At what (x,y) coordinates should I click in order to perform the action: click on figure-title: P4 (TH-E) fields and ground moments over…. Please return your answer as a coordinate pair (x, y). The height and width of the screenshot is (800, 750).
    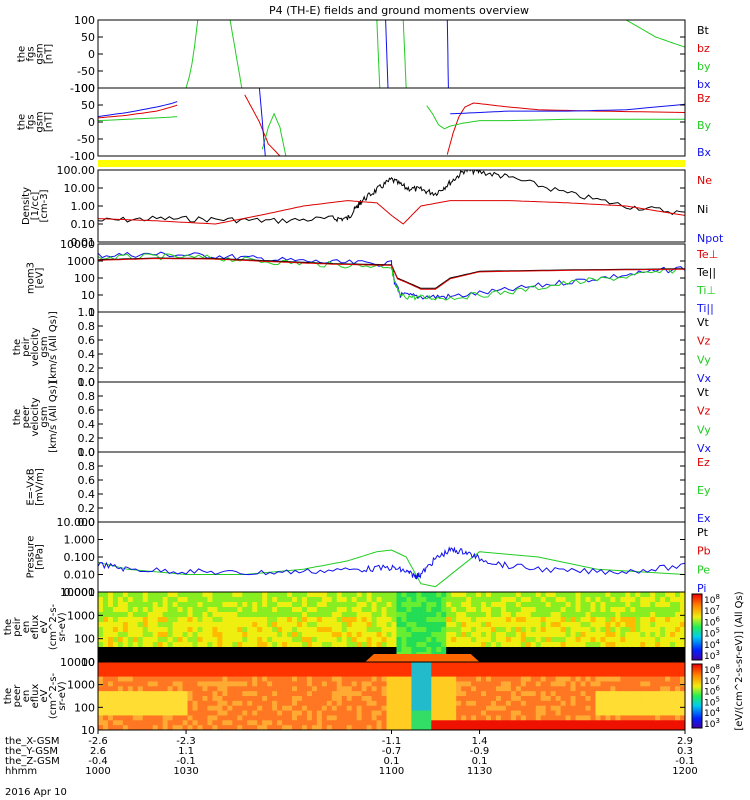
    Looking at the image, I should click on (399, 10).